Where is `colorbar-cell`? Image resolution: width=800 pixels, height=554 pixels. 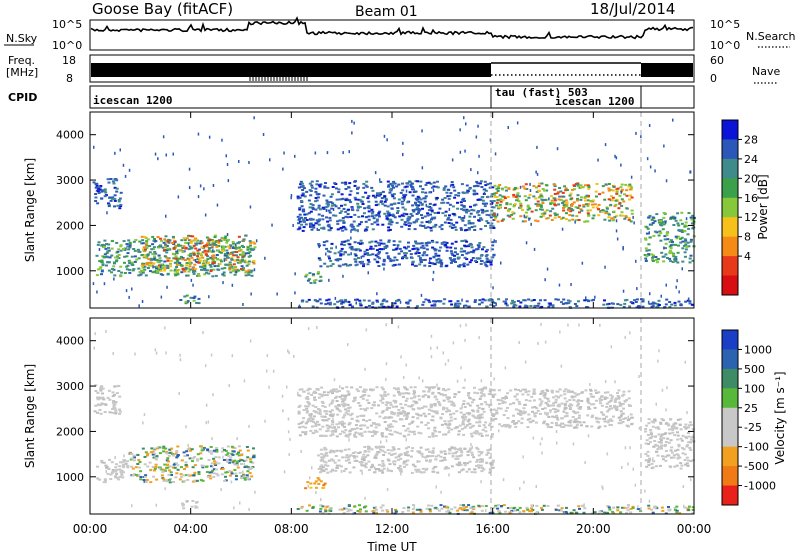 colorbar-cell is located at coordinates (730, 168).